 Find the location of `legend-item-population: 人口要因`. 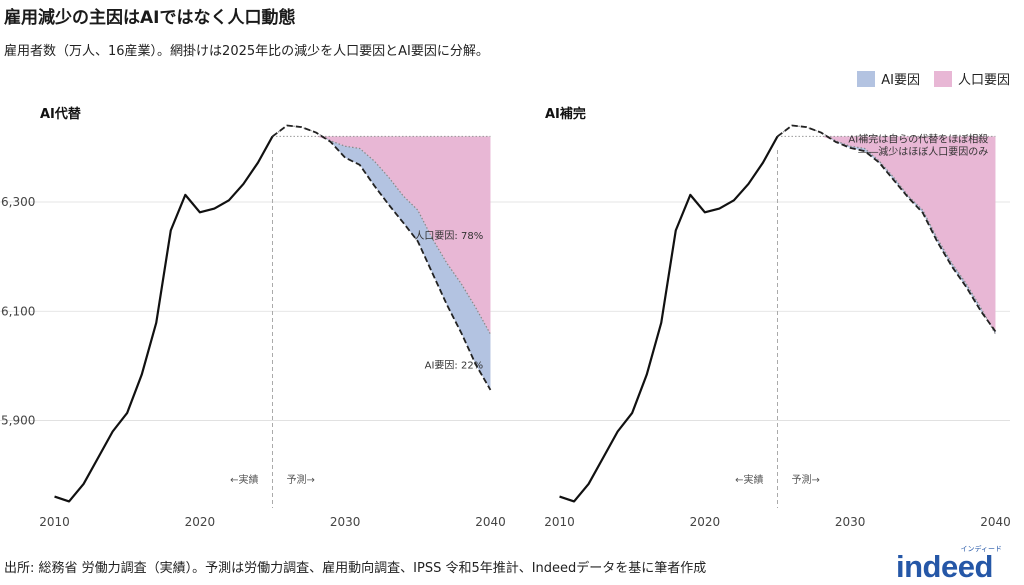

legend-item-population: 人口要因 is located at coordinates (971, 78).